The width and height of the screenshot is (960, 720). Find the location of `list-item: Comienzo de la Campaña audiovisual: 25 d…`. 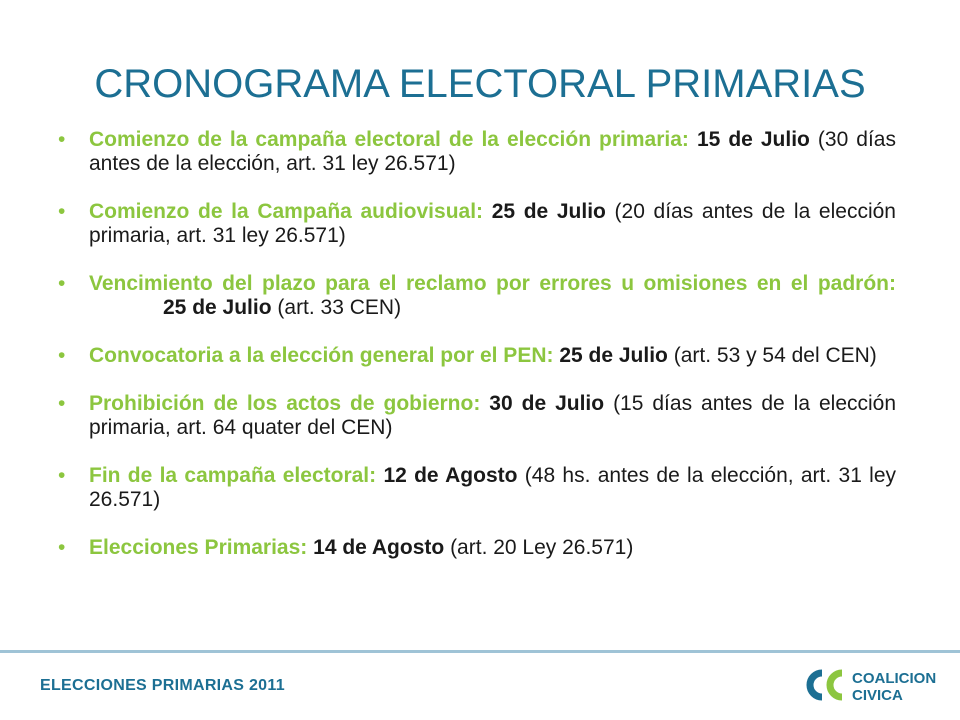

list-item: Comienzo de la Campaña audiovisual: 25 d… is located at coordinates (477, 224).